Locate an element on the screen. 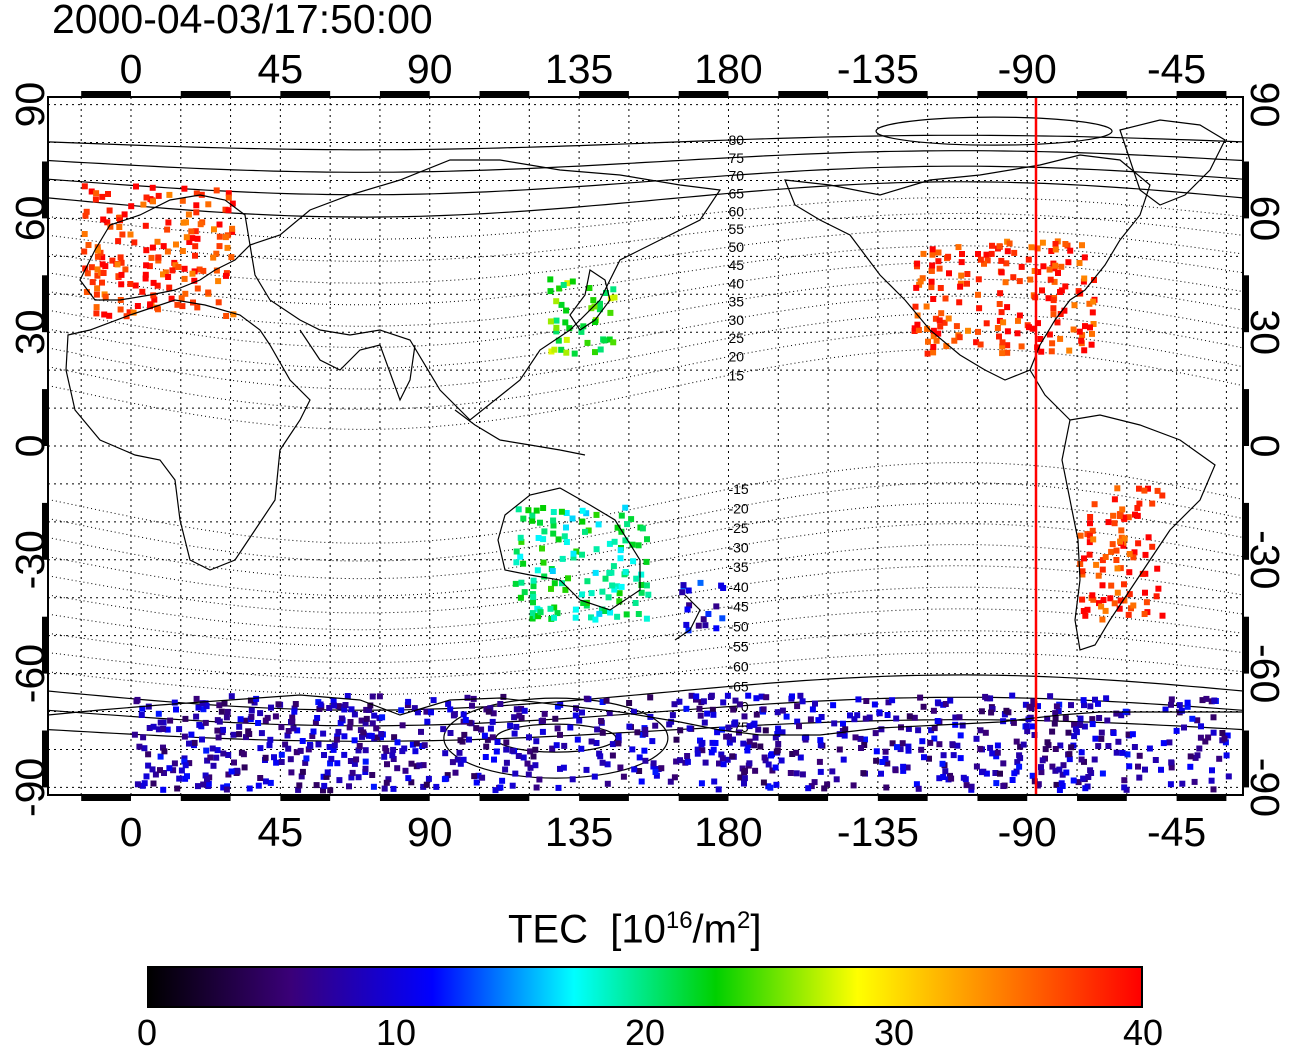 The height and width of the screenshot is (1057, 1292). lat-tick-label-right: 0 is located at coordinates (1265, 446).